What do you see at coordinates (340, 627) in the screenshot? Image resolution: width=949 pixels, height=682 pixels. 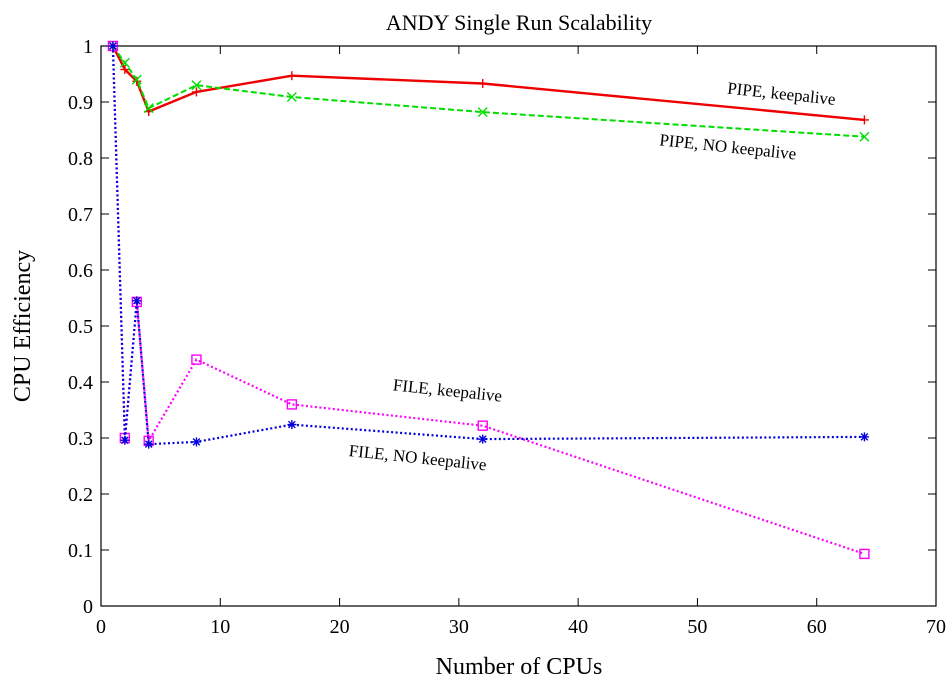 I see `x-tick-label-2: 20` at bounding box center [340, 627].